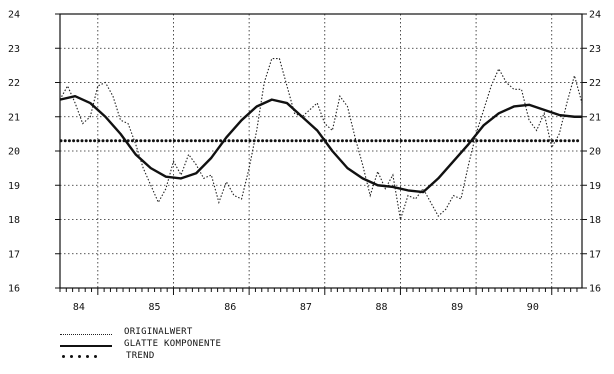  Describe the element at coordinates (14, 186) in the screenshot. I see `y-tick-label-left: 19` at that location.